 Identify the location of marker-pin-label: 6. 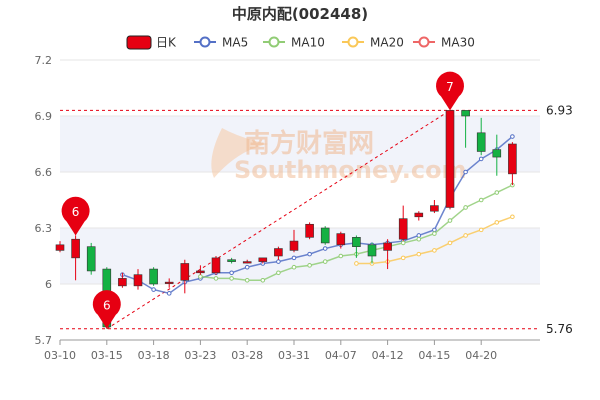
(107, 305).